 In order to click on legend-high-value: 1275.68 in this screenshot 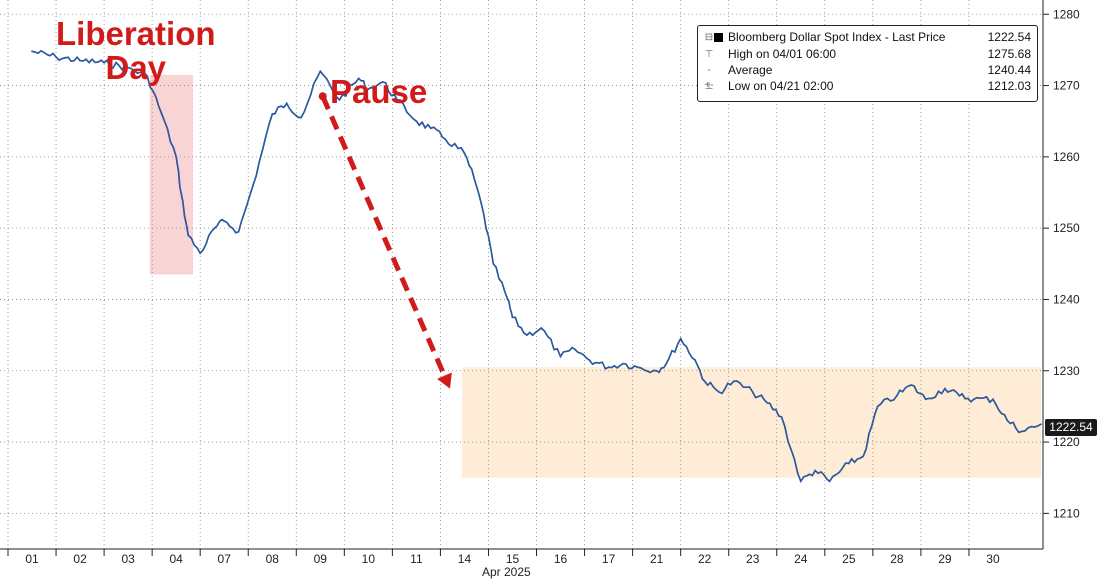, I will do `click(1009, 54)`.